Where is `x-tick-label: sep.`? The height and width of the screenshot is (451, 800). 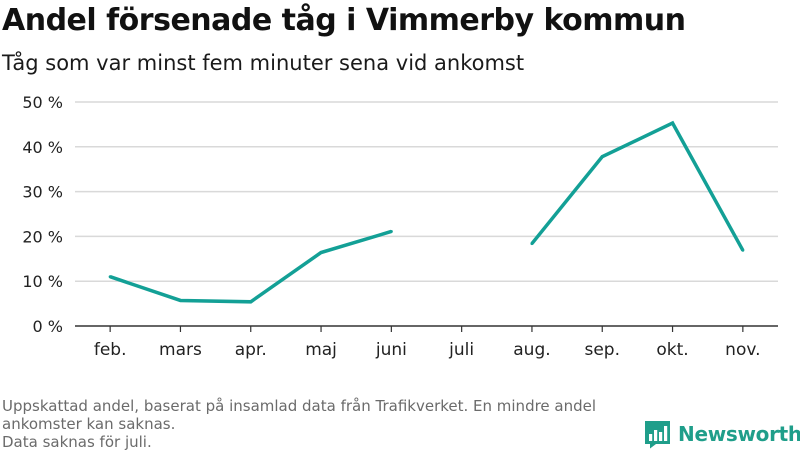 x-tick-label: sep. is located at coordinates (602, 350).